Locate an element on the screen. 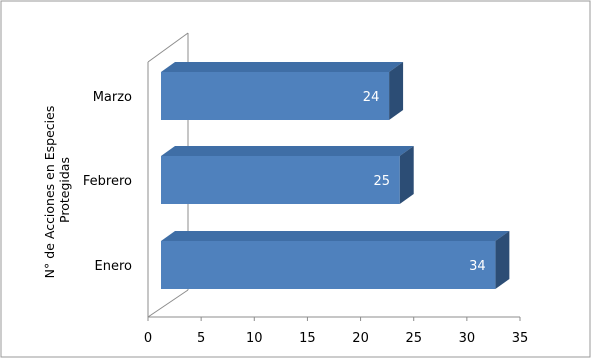  x-tick-label: 10 is located at coordinates (254, 338).